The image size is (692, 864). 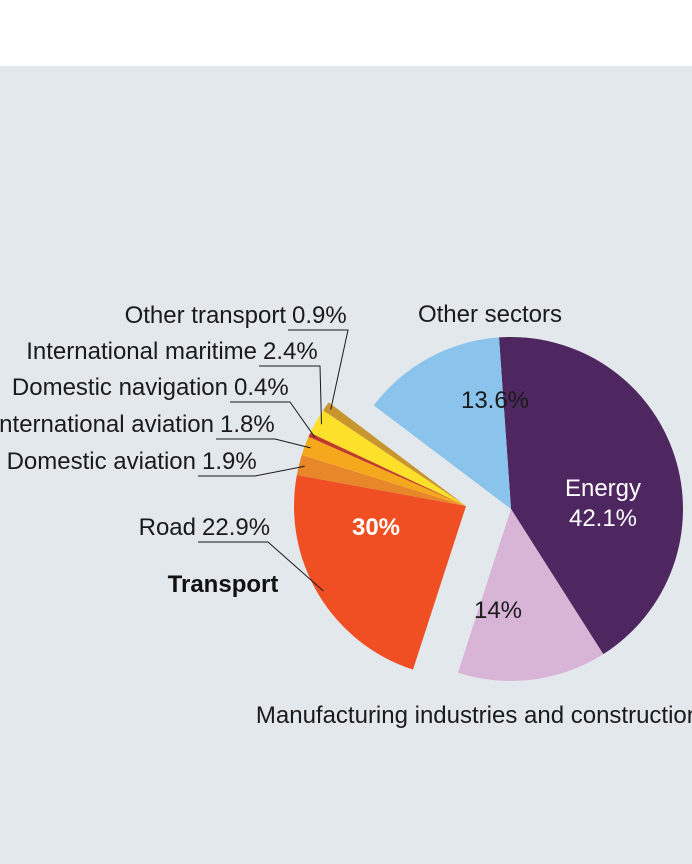 I want to click on pie-slice-international-maritime, so click(x=388, y=458).